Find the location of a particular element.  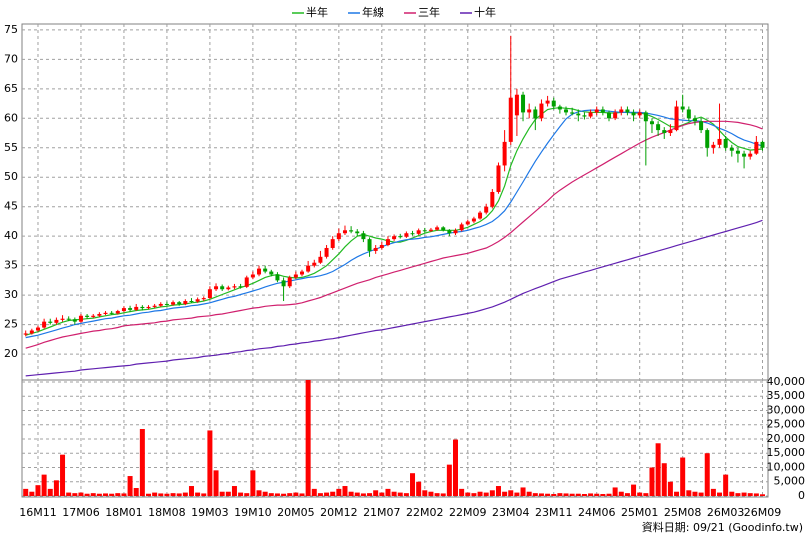

y-tick-label: 40 is located at coordinates (11, 235).